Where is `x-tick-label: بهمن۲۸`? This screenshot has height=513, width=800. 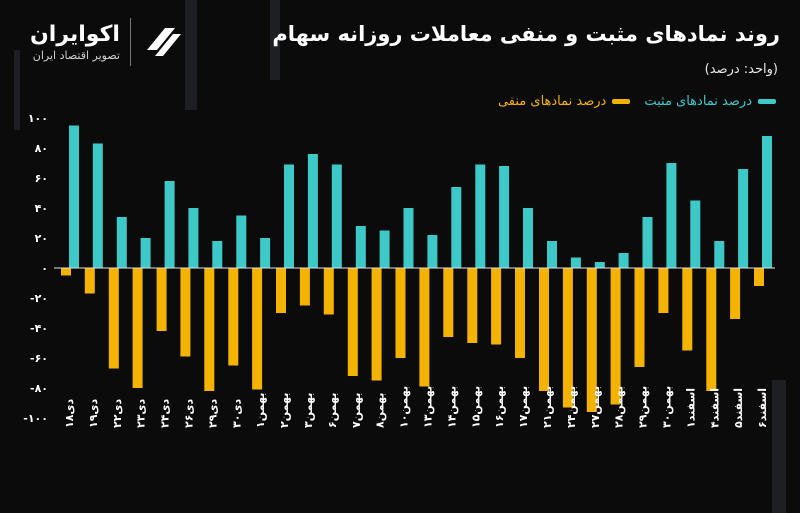
x-tick-label: بهمن۲۸ is located at coordinates (619, 407).